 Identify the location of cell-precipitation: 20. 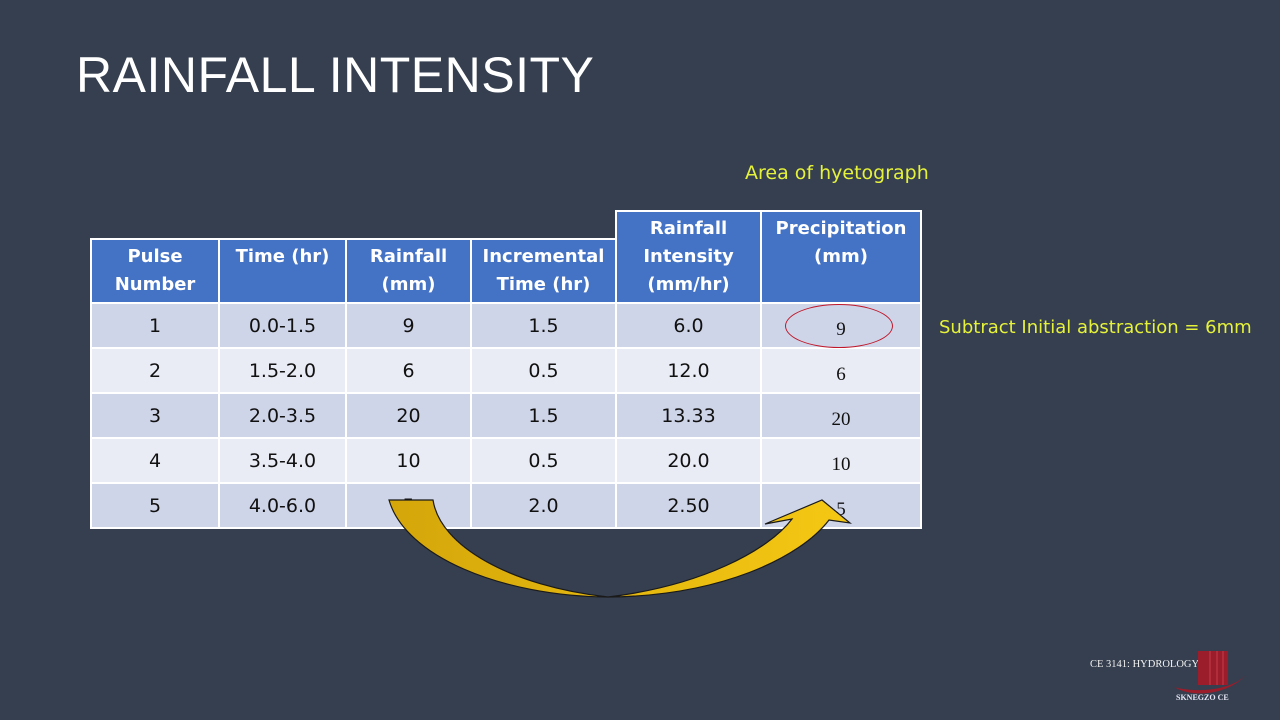
(841, 415).